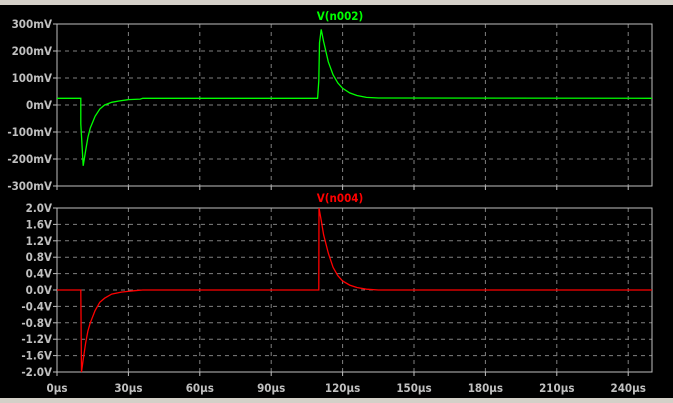 This screenshot has width=673, height=403. I want to click on y-tick-label: -2.0V, so click(36, 372).